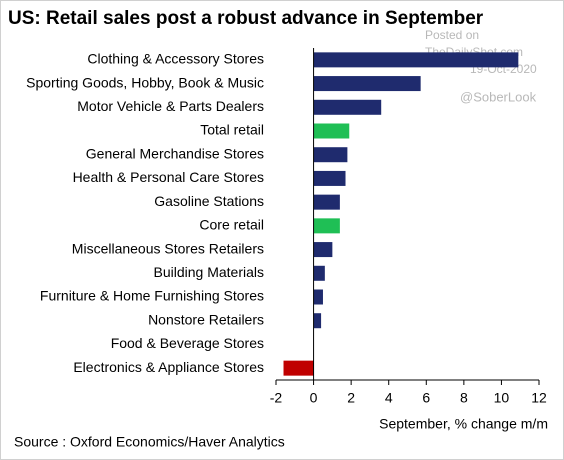 The width and height of the screenshot is (564, 460). What do you see at coordinates (351, 398) in the screenshot?
I see `x-tick-label: 2` at bounding box center [351, 398].